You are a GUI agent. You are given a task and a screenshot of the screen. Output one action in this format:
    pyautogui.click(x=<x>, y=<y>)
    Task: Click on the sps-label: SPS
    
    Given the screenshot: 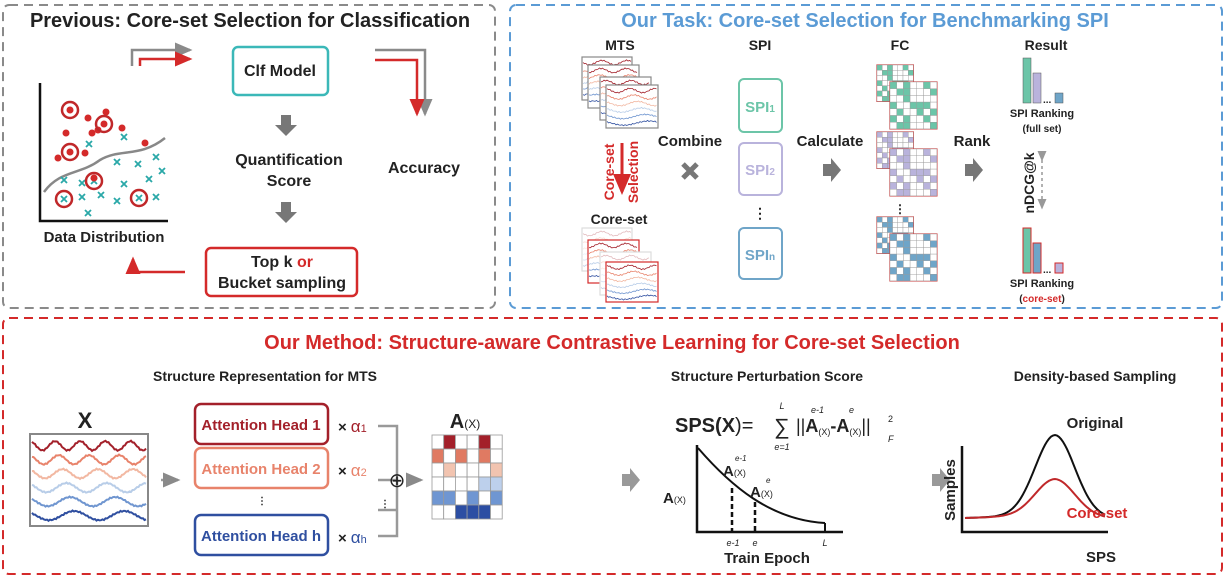 What is the action you would take?
    pyautogui.click(x=1101, y=557)
    